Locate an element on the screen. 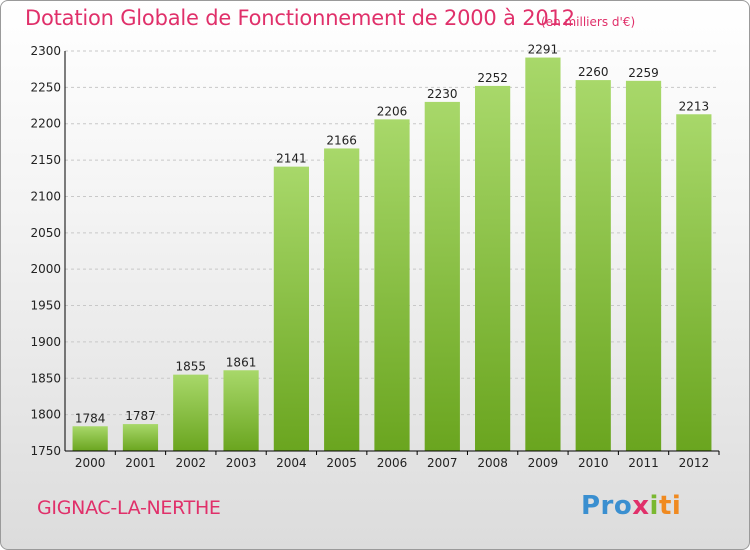 The height and width of the screenshot is (550, 750). x-tick-label: 2009 is located at coordinates (543, 463).